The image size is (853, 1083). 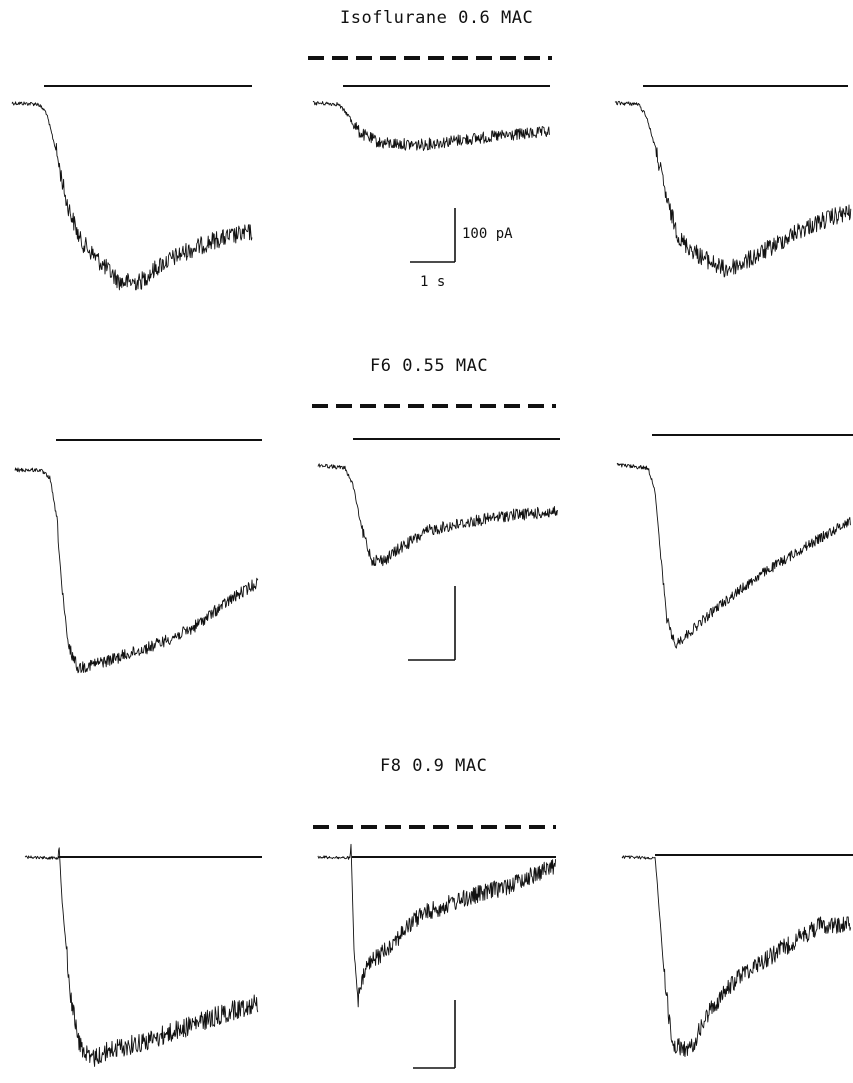 What do you see at coordinates (136, 570) in the screenshot?
I see `row-2-control-current-trace` at bounding box center [136, 570].